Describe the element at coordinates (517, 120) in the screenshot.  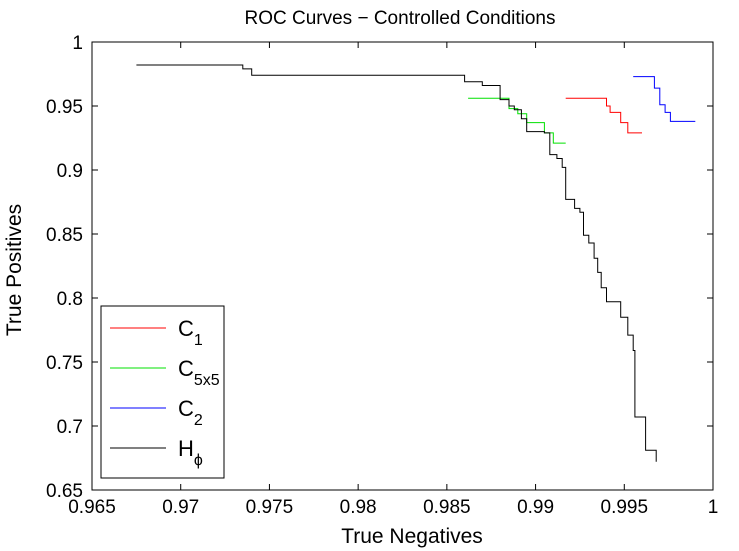
I see `series-line-c5x5` at that location.